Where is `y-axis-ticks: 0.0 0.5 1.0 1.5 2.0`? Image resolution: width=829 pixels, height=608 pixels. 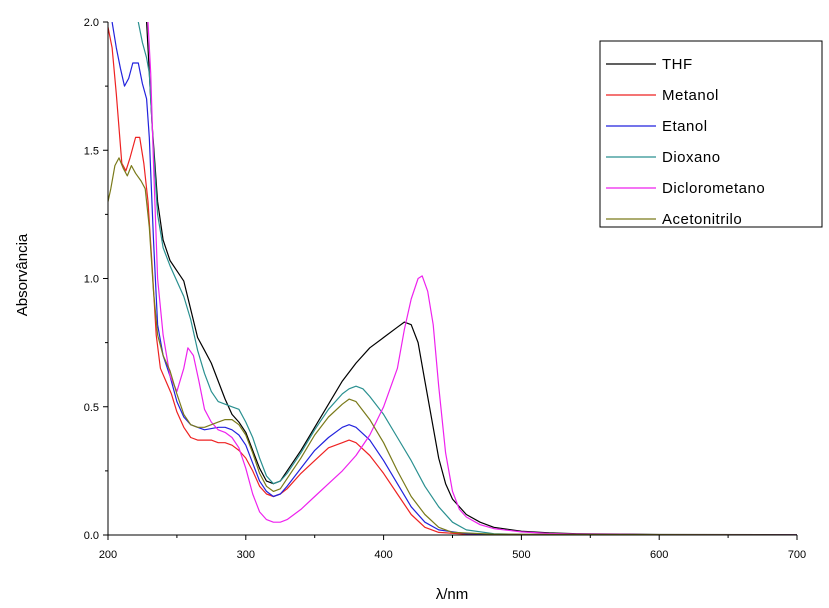 y-axis-ticks: 0.0 0.5 1.0 1.5 2.0 is located at coordinates (96, 279).